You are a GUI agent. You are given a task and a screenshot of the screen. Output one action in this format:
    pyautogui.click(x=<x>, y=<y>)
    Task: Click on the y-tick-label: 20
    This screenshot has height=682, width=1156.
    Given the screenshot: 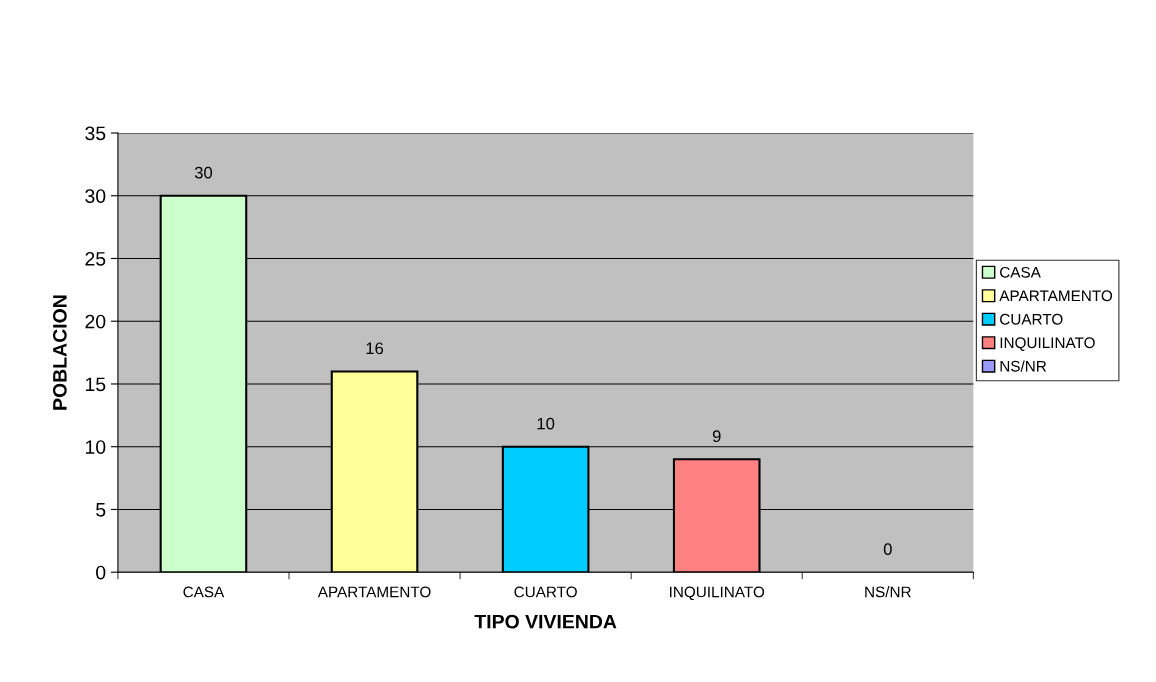 What is the action you would take?
    pyautogui.click(x=95, y=321)
    